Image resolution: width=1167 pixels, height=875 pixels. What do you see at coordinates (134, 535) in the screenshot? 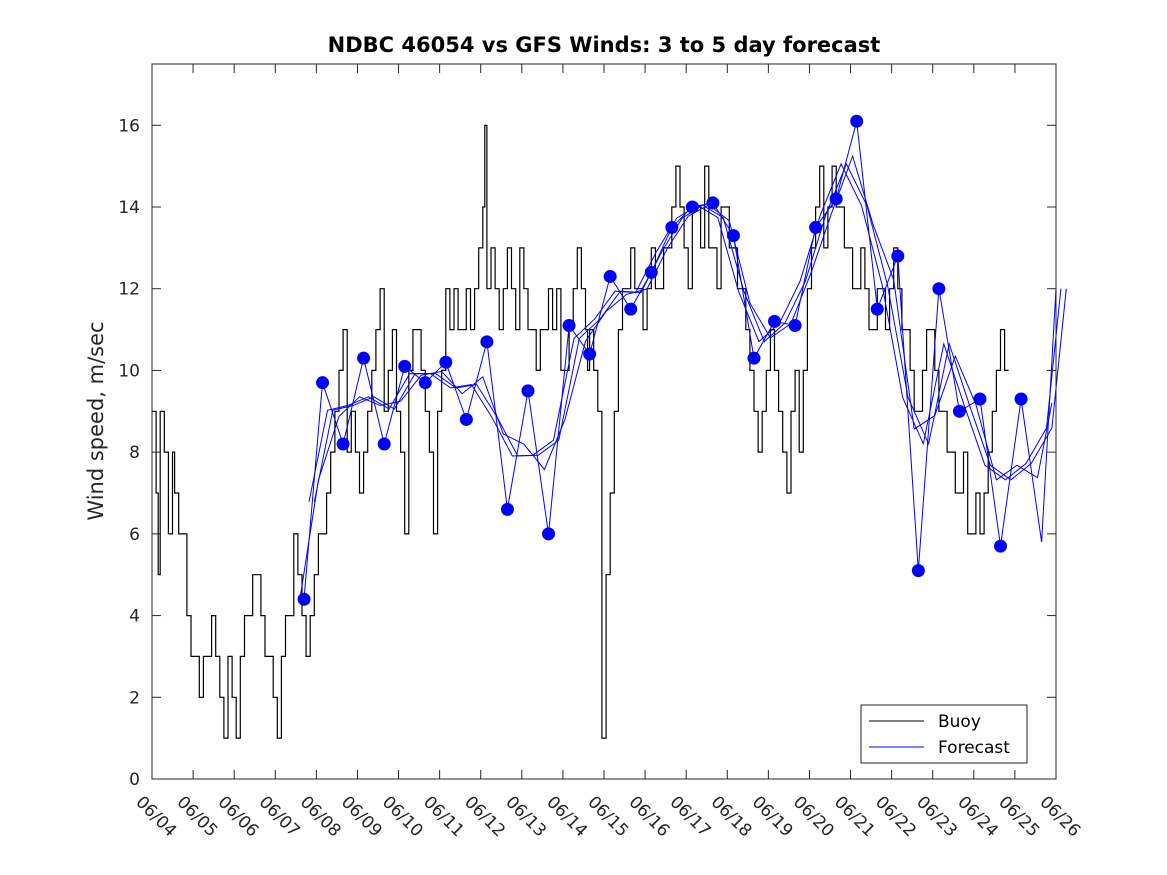
I see `y-tick-label: 6` at bounding box center [134, 535].